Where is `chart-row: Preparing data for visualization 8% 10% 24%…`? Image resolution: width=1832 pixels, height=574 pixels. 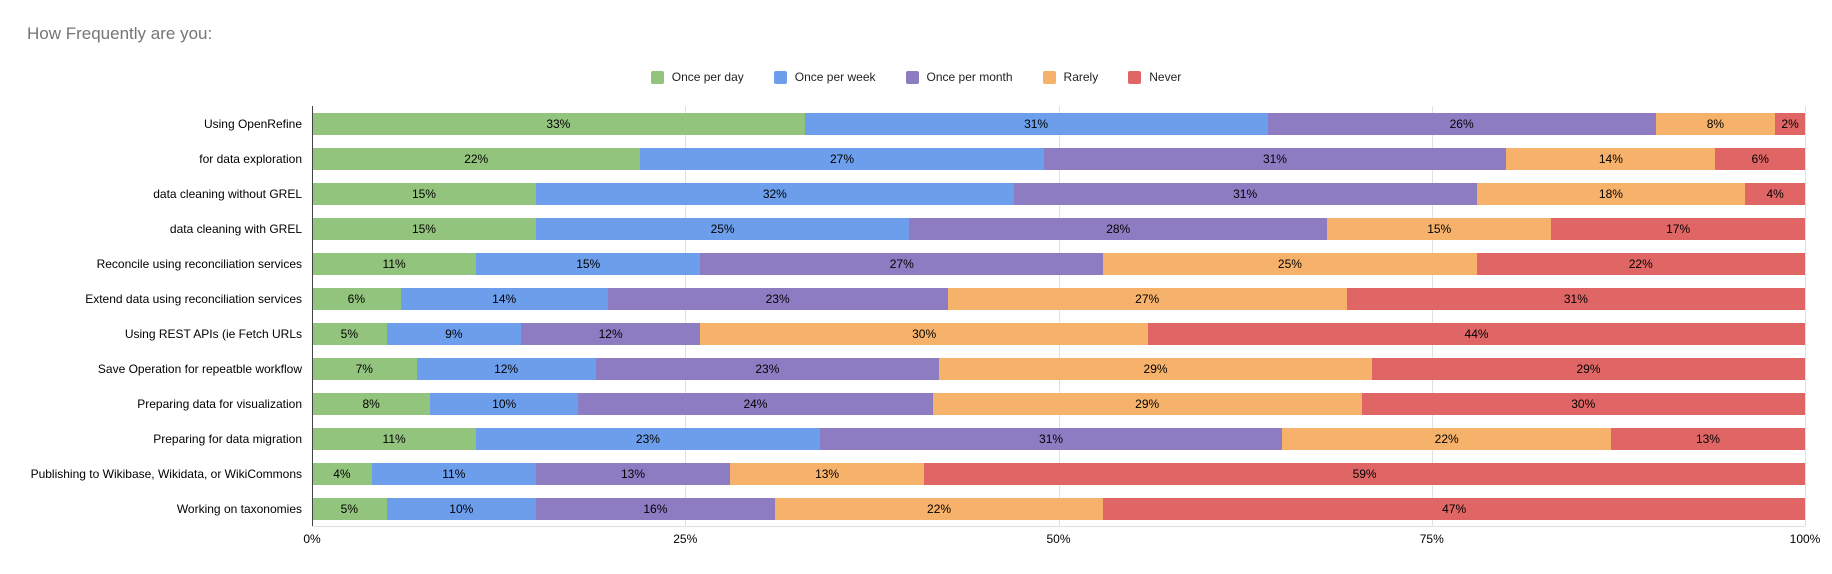 chart-row: Preparing data for visualization 8% 10% 24%… is located at coordinates (971, 403).